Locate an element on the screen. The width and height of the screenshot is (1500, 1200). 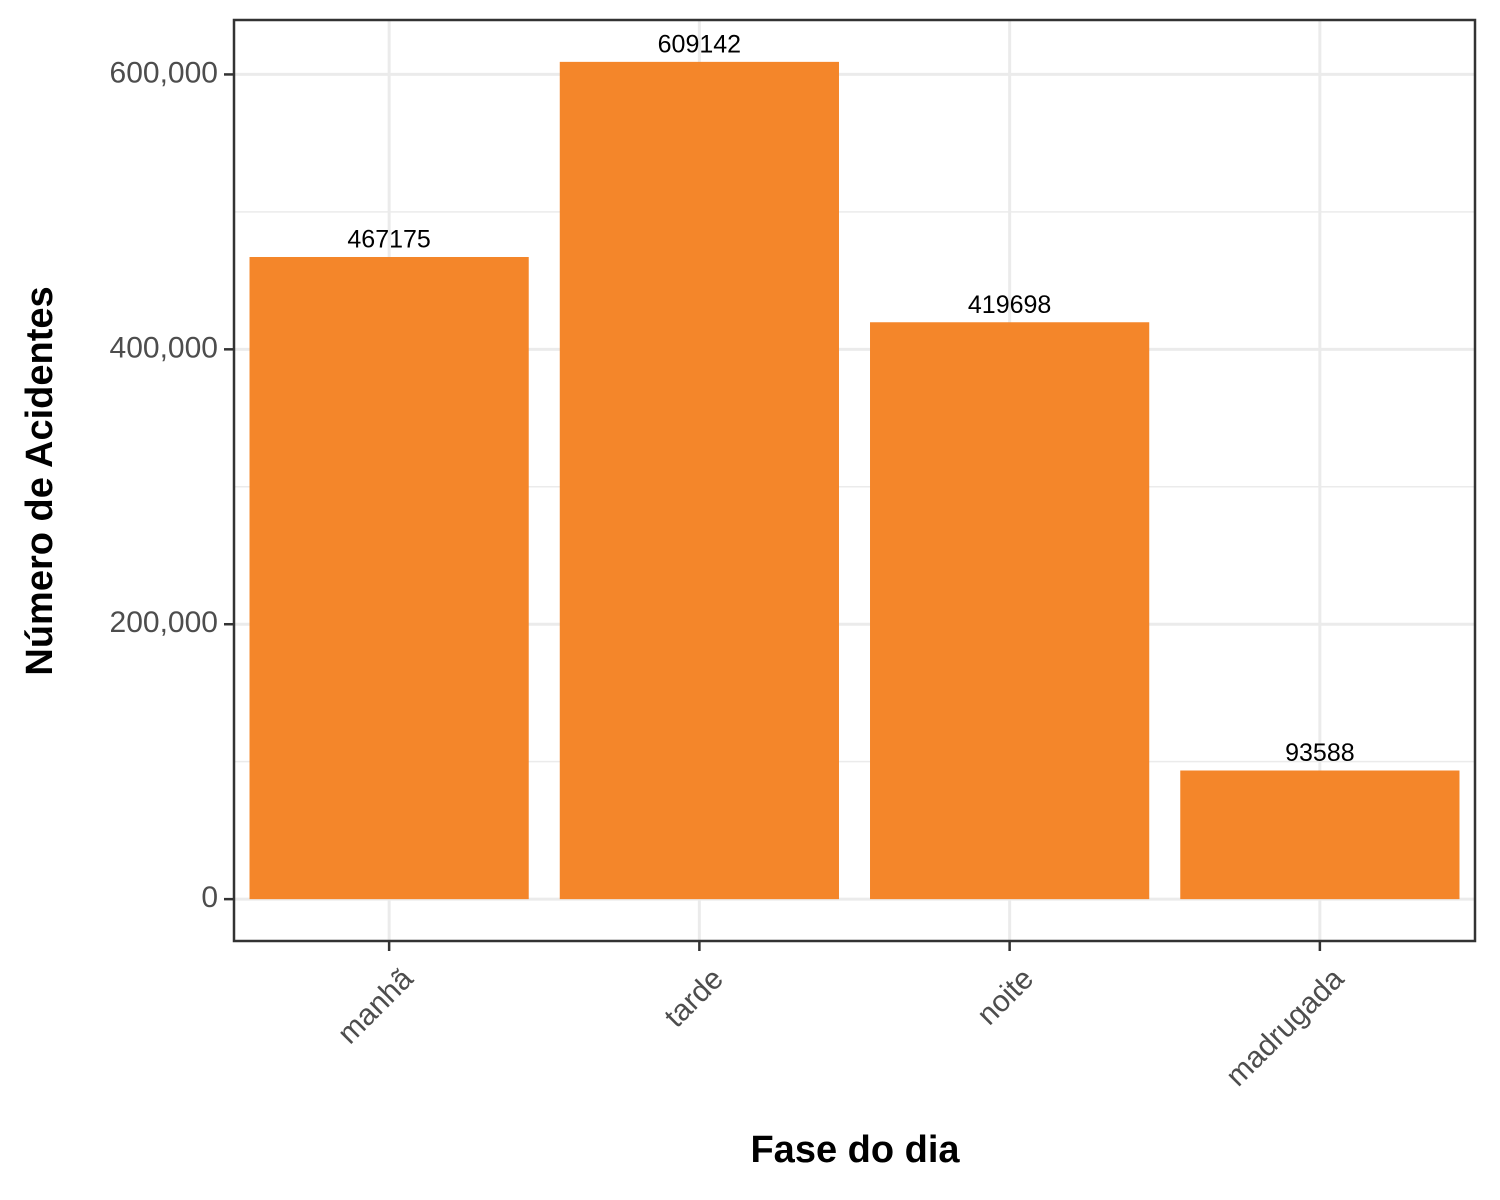
y-axis-title: Número de Acidentes is located at coordinates (40, 480).